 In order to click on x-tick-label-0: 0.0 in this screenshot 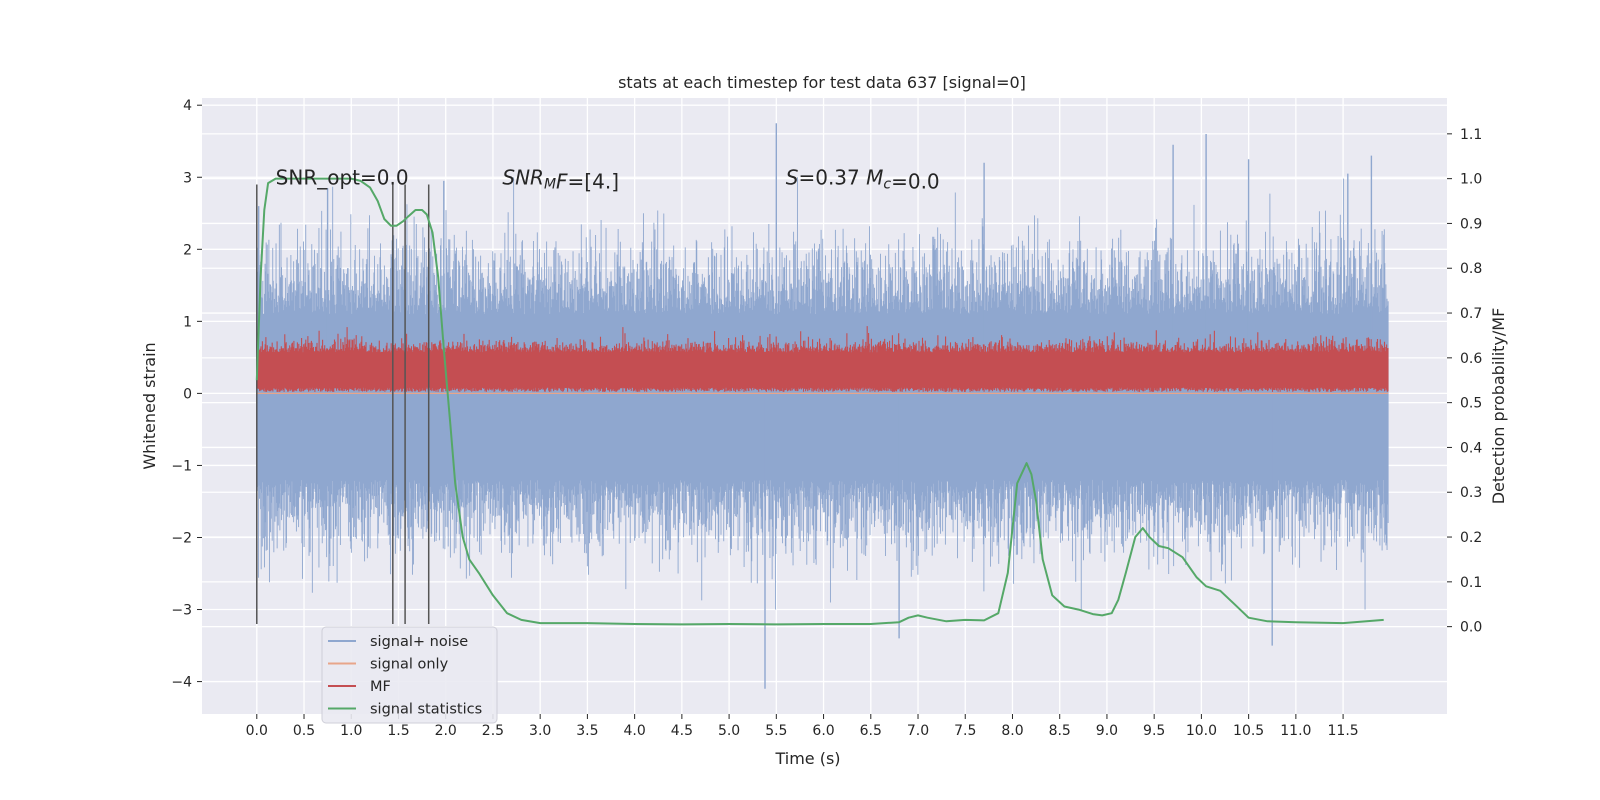, I will do `click(257, 731)`.